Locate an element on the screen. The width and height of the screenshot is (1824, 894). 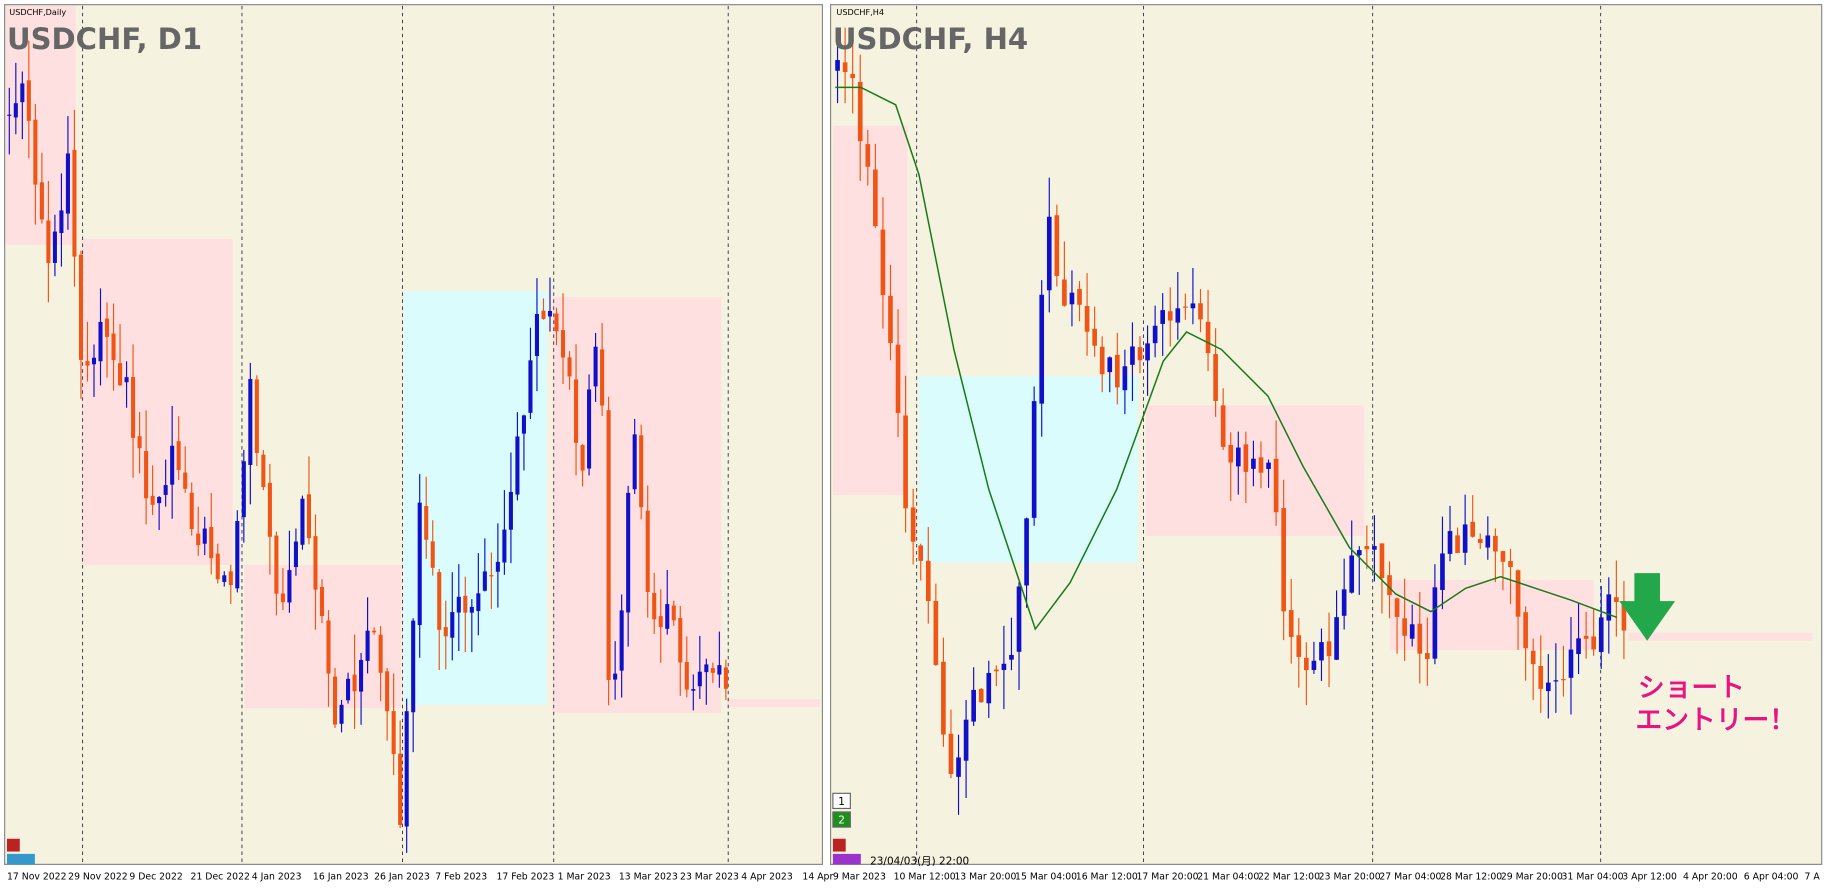
x-tick-label: 13 Mar 20:00 is located at coordinates (985, 877).